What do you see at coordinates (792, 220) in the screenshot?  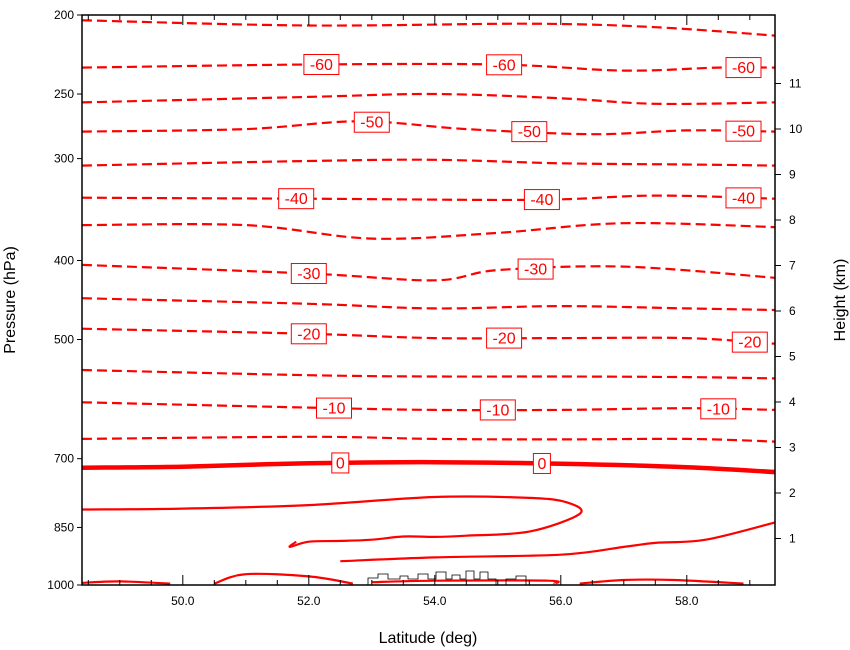 I see `y2-tick-label: 8` at bounding box center [792, 220].